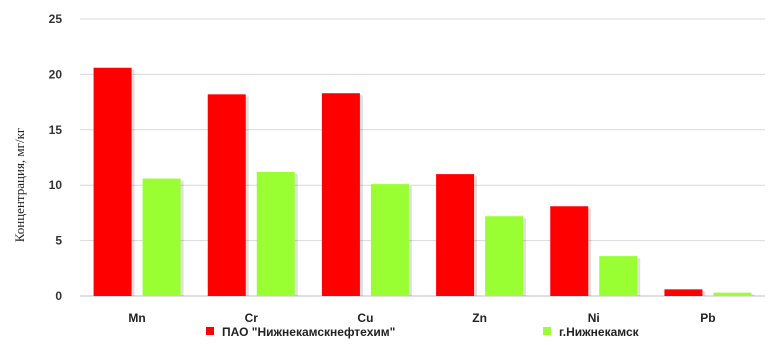 The width and height of the screenshot is (774, 345). What do you see at coordinates (56, 157) in the screenshot?
I see `y-axis-ticks: 0 5 10 15 20 25` at bounding box center [56, 157].